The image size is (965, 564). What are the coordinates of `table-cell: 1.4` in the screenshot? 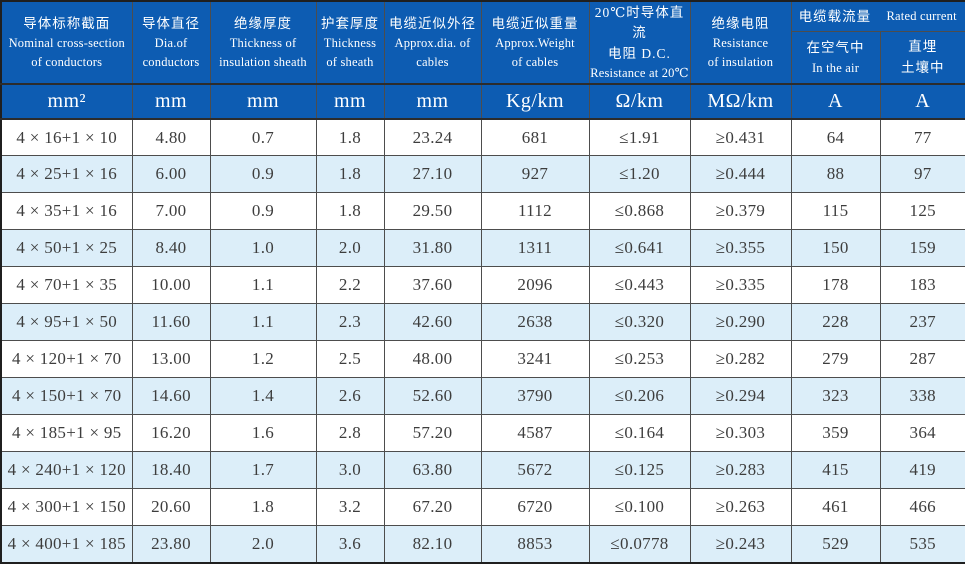 It's located at (263, 396).